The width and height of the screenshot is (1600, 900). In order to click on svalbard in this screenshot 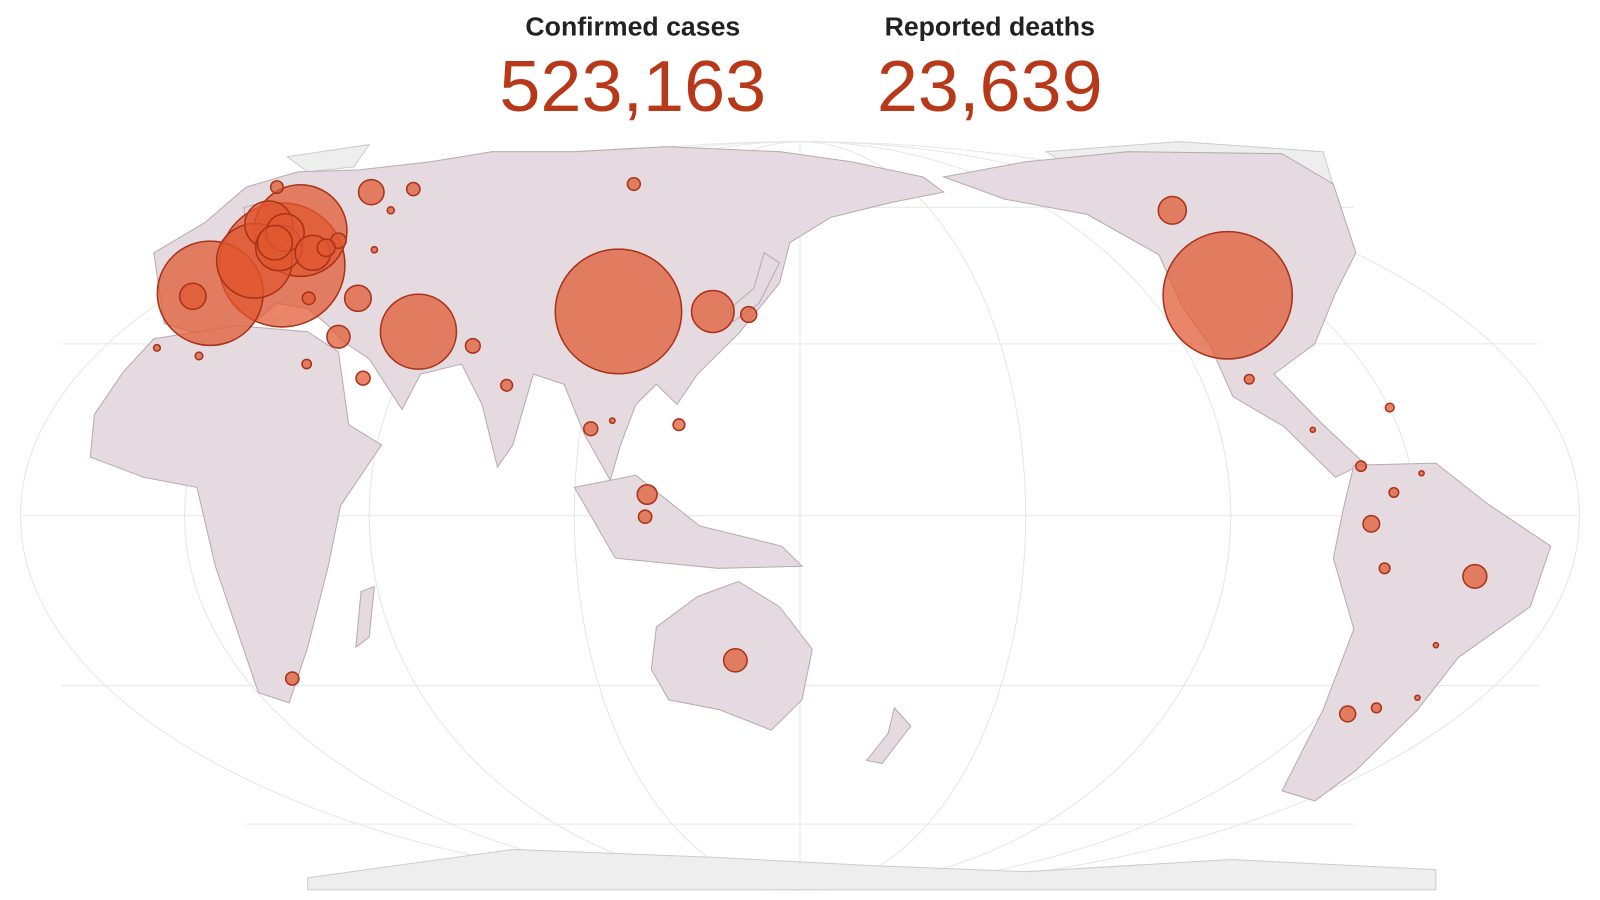, I will do `click(328, 158)`.